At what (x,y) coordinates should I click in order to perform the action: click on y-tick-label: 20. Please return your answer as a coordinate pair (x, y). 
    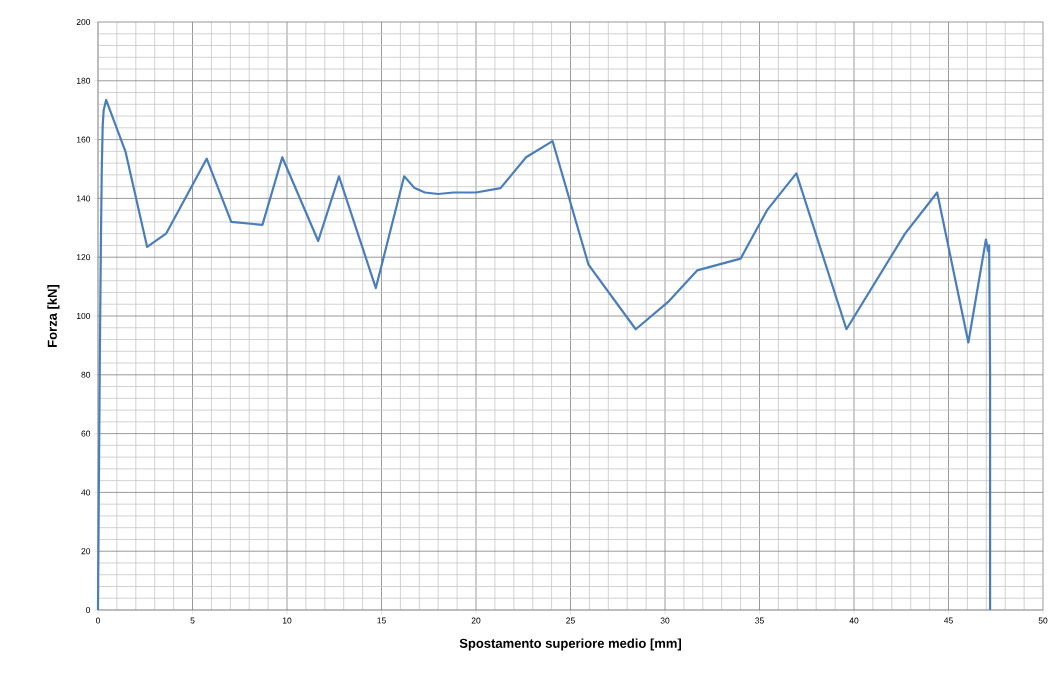
    Looking at the image, I should click on (86, 551).